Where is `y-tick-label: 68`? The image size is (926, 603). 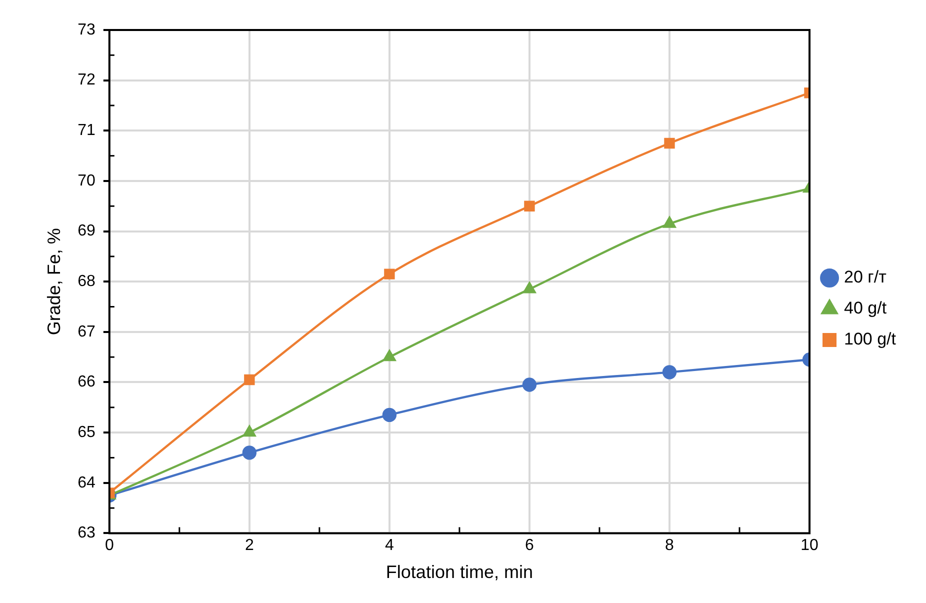
y-tick-label: 68 is located at coordinates (87, 281).